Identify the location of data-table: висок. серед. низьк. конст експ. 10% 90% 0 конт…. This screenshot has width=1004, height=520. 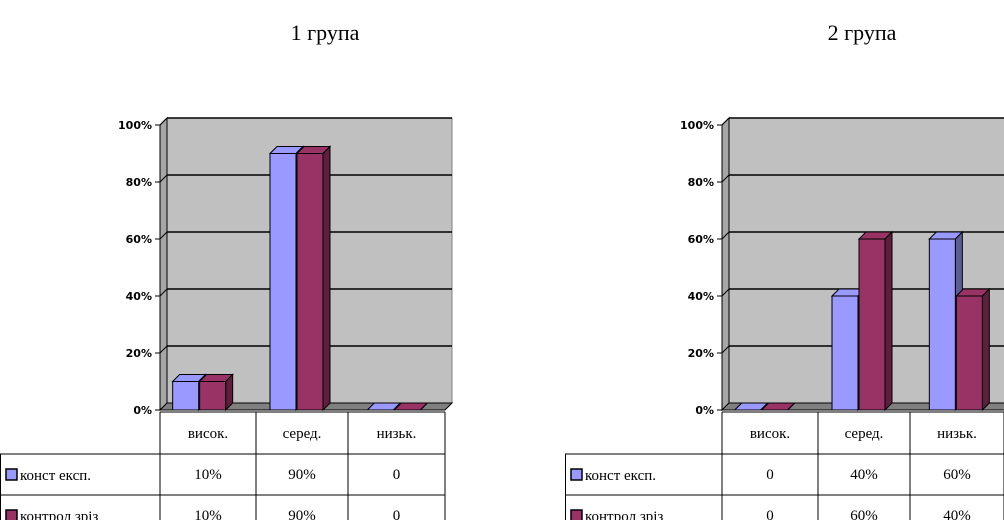
(223, 465).